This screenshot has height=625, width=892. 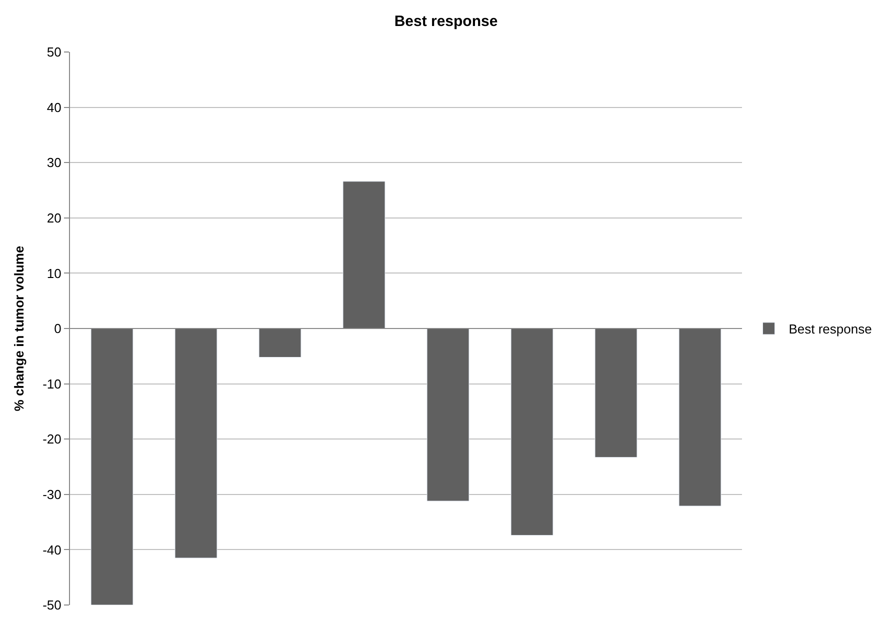 What do you see at coordinates (54, 52) in the screenshot?
I see `y-tick-label: 50` at bounding box center [54, 52].